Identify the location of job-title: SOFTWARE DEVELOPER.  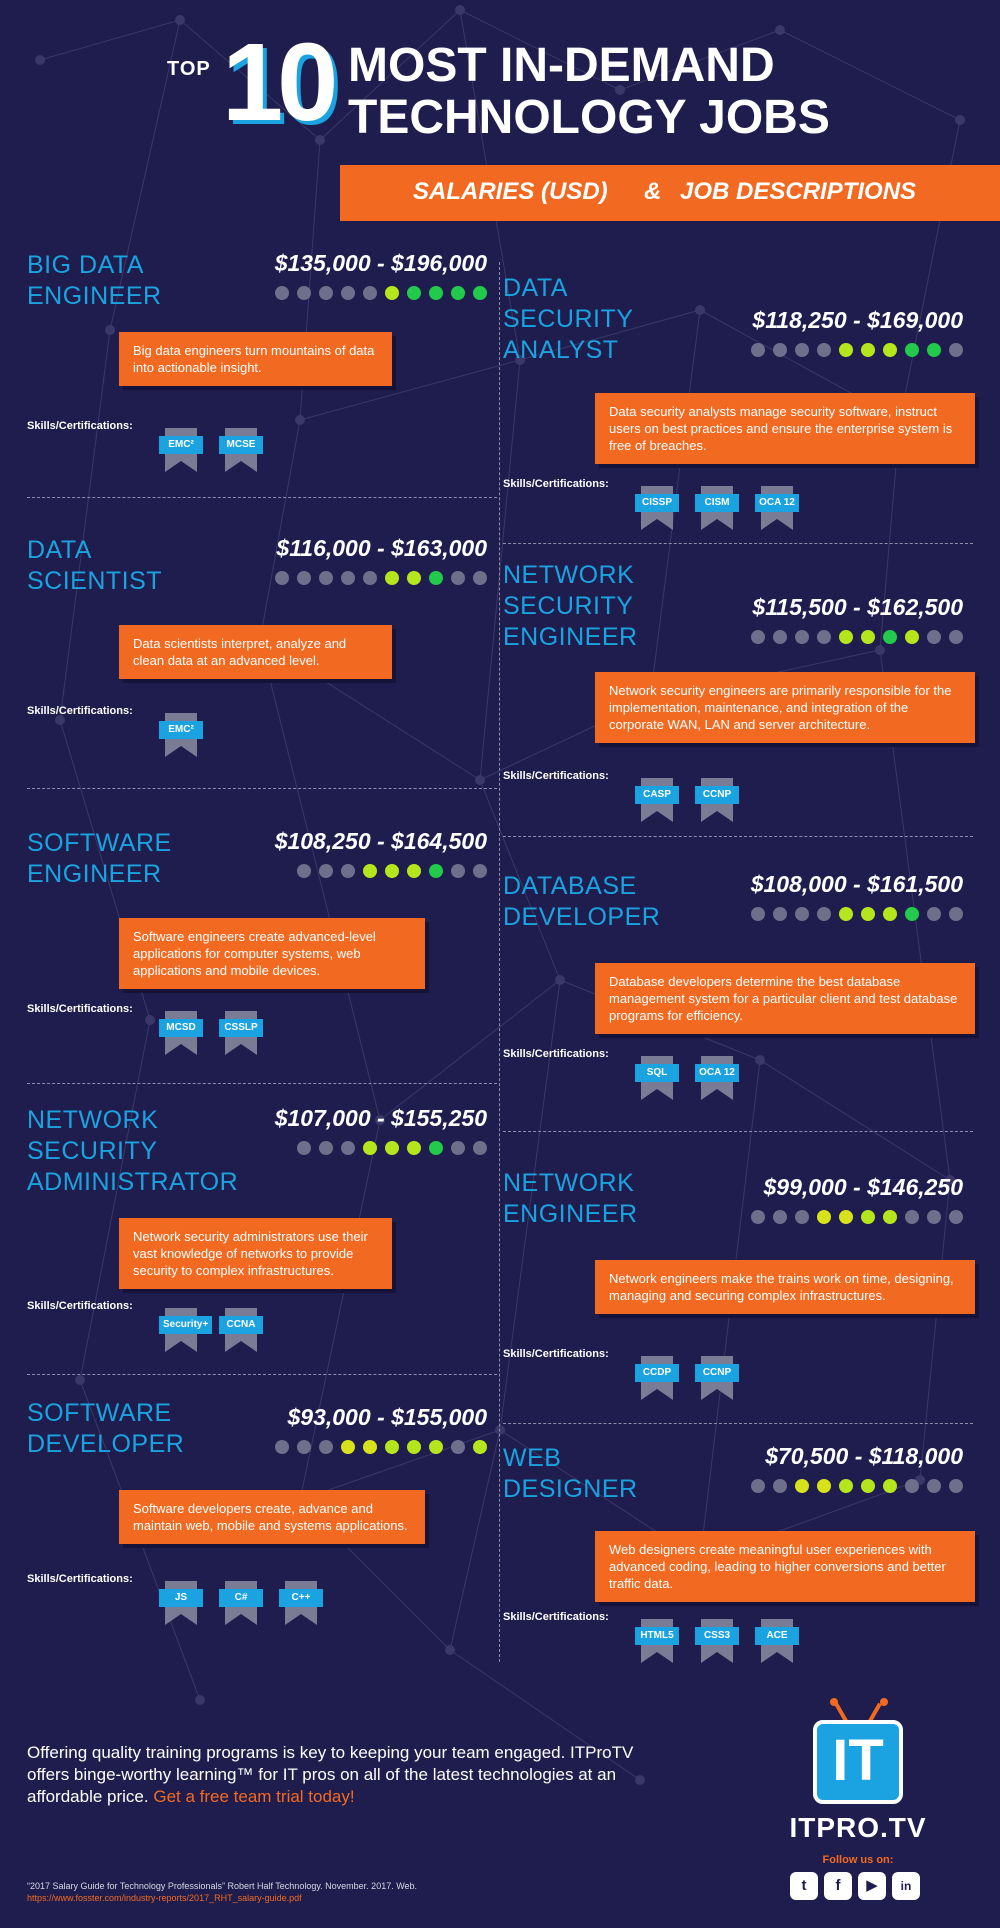
(106, 1428).